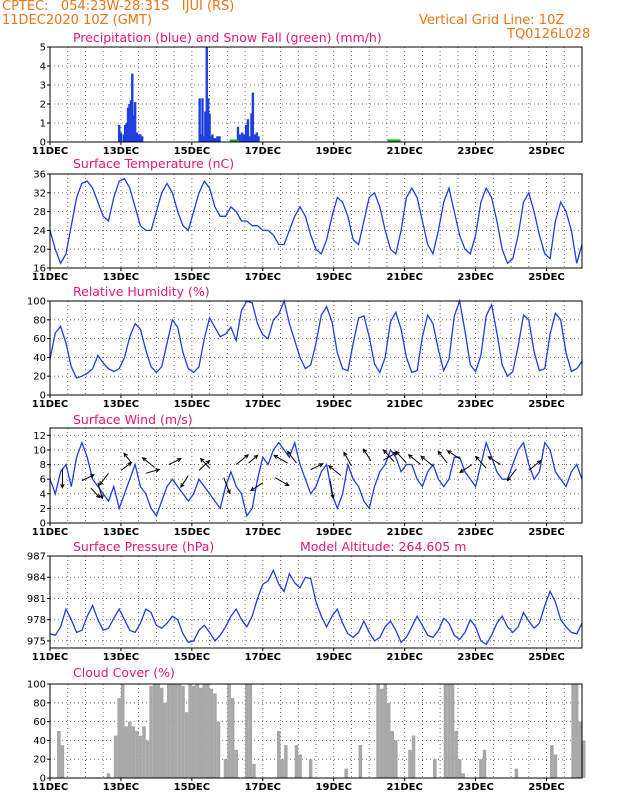 This screenshot has height=800, width=618. What do you see at coordinates (263, 532) in the screenshot?
I see `wind-xtick-label: 17DEC` at bounding box center [263, 532].